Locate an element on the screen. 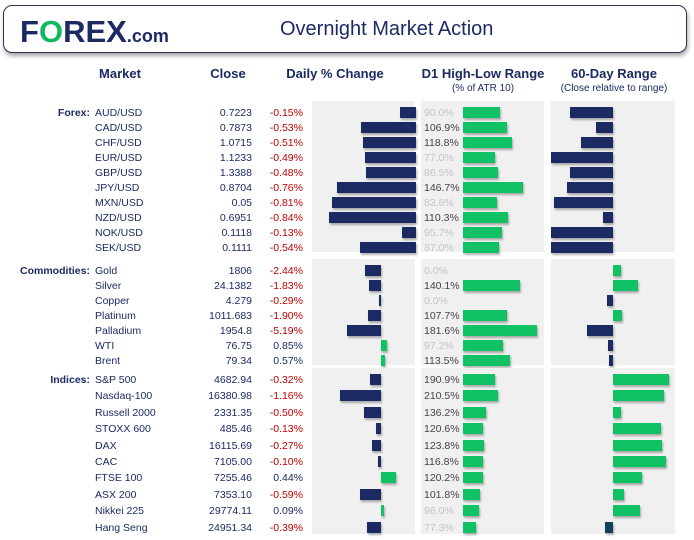  close-value: 0.6951 is located at coordinates (235, 218).